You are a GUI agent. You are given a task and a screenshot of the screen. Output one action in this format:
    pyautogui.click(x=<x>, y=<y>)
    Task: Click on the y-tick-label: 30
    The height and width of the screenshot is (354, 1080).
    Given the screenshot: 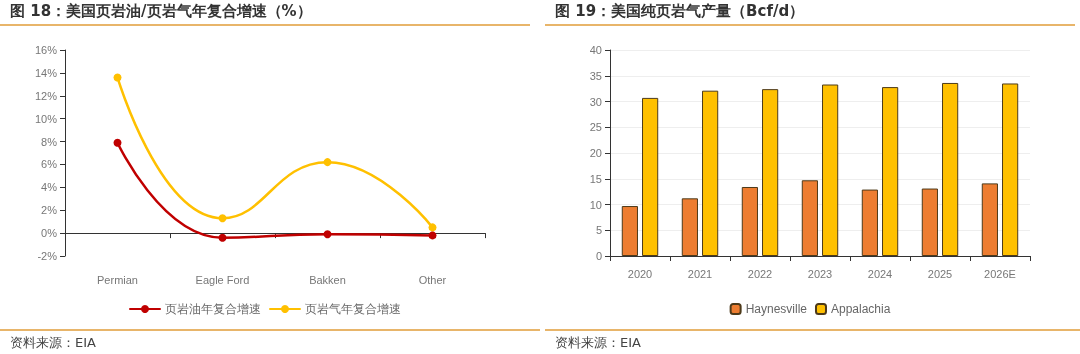 What is the action you would take?
    pyautogui.click(x=595, y=101)
    